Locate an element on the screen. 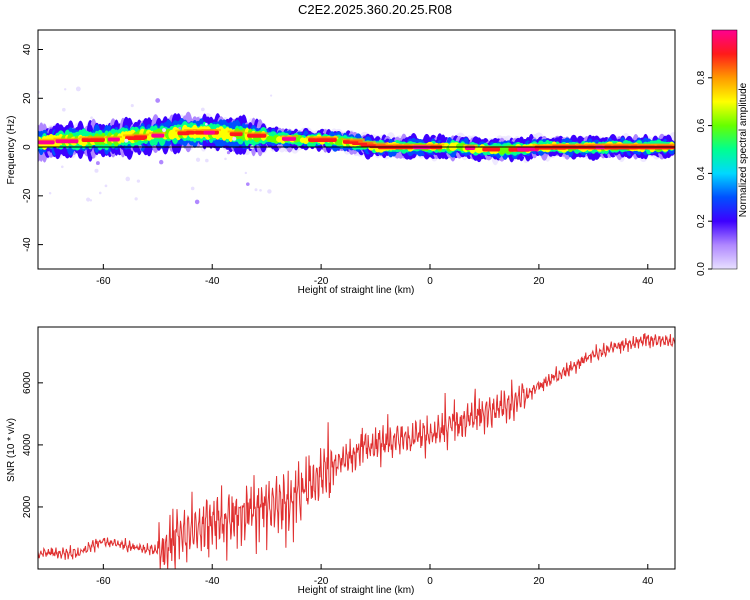 The image size is (750, 600). colorbar-ticks: 0.0 0.2 0.4 0.6 0.8 is located at coordinates (704, 173).